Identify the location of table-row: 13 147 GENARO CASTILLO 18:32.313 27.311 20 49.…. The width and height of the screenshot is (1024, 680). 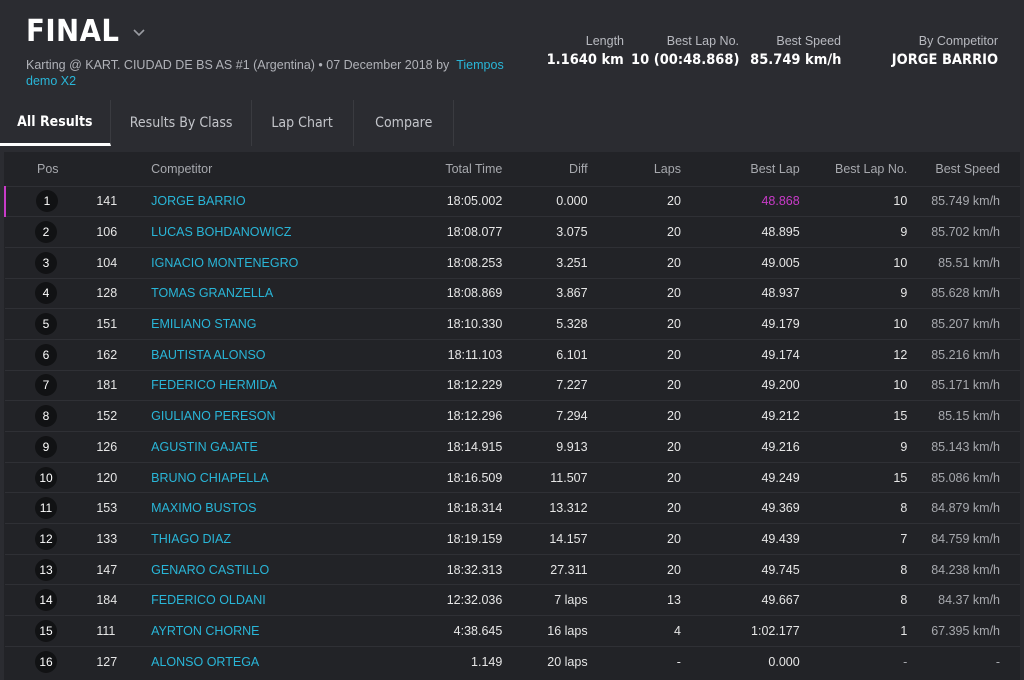
(512, 569).